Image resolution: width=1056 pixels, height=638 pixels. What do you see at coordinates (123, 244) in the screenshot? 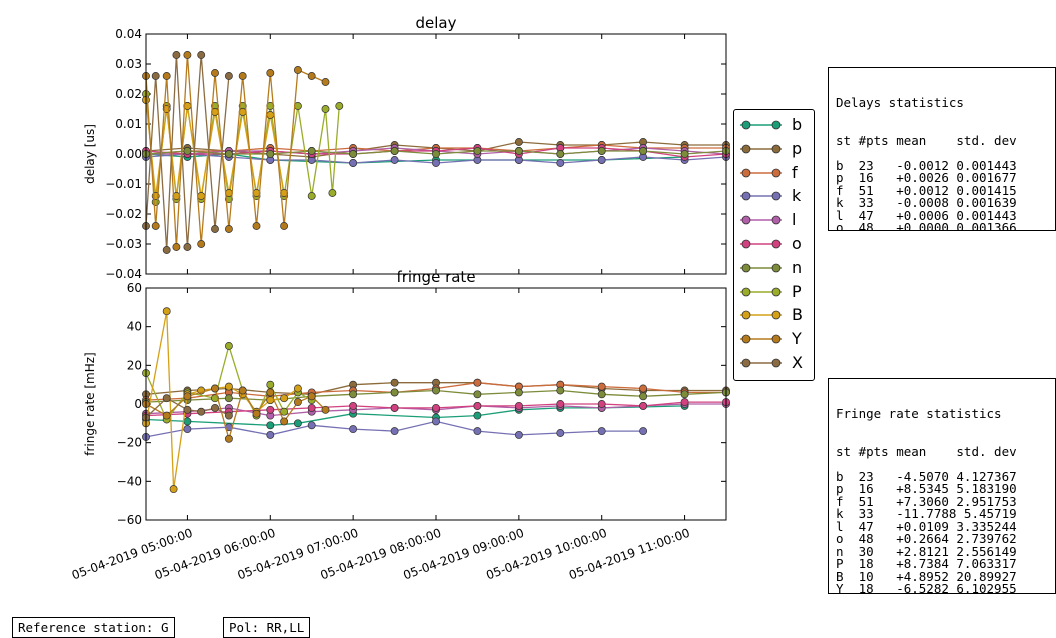
I see `y-tick-label: −0.03` at bounding box center [123, 244].